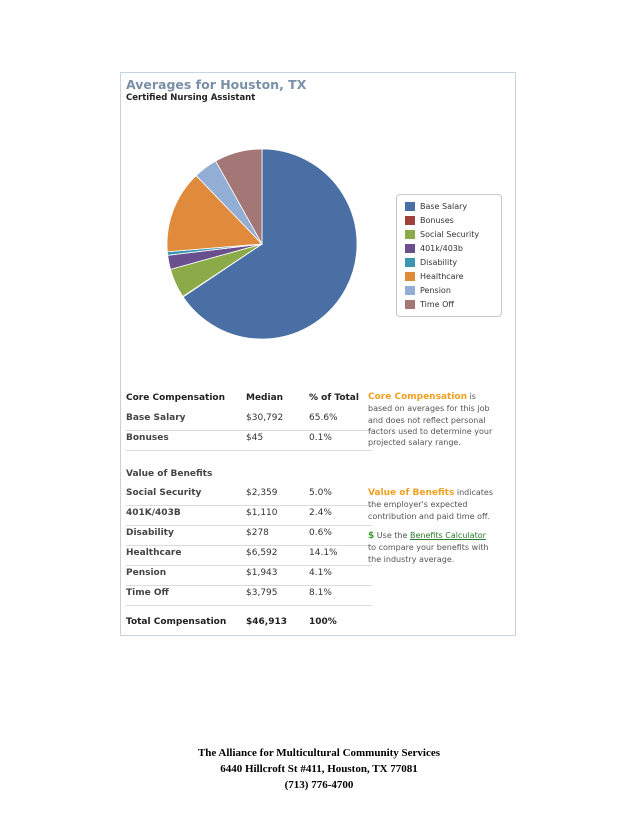 Image resolution: width=638 pixels, height=826 pixels. I want to click on table-row: Healthcare $6,592 14.1%, so click(249, 555).